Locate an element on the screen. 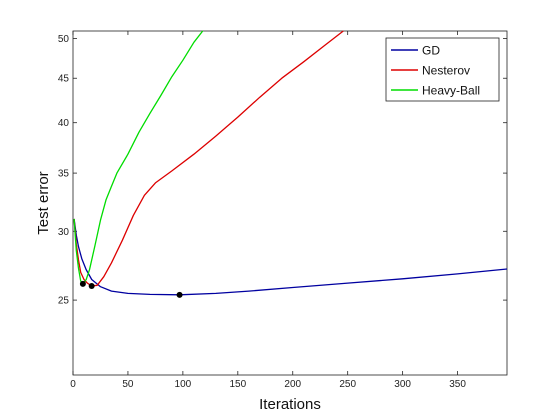  x-tick-label: 50 is located at coordinates (128, 384).